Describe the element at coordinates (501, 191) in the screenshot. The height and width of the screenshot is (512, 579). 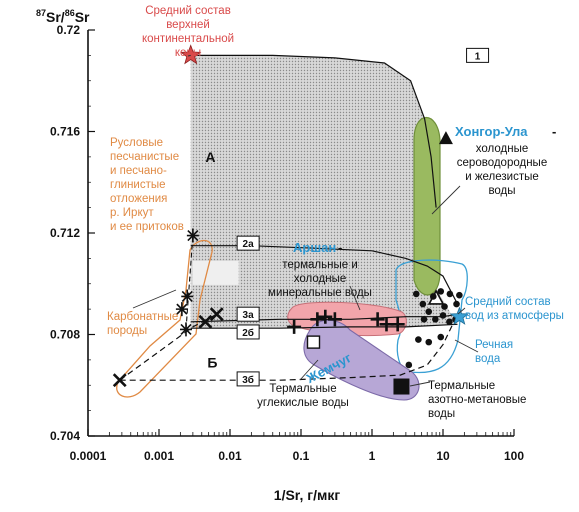
I see `annotation-khongor_desc: воды` at that location.